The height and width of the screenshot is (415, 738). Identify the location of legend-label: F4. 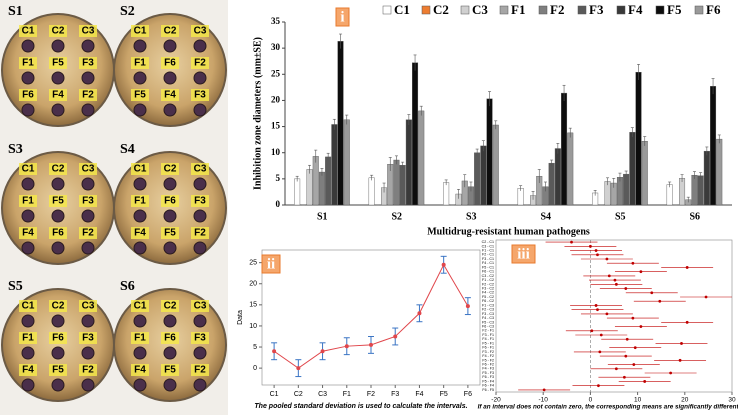
(635, 9).